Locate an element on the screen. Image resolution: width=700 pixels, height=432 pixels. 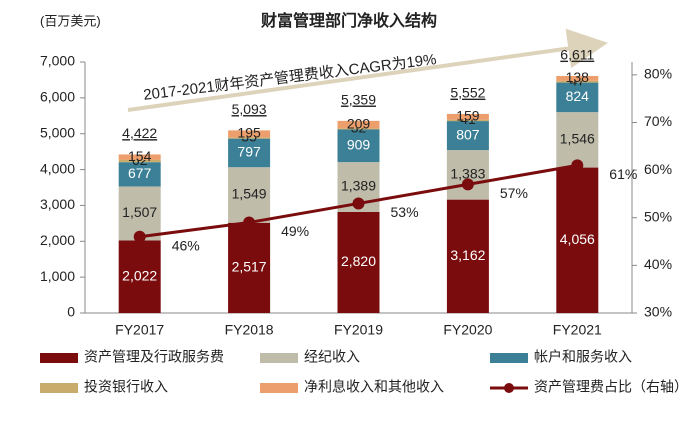
chart-title: 财富管理部门净收入结构 is located at coordinates (348, 20).